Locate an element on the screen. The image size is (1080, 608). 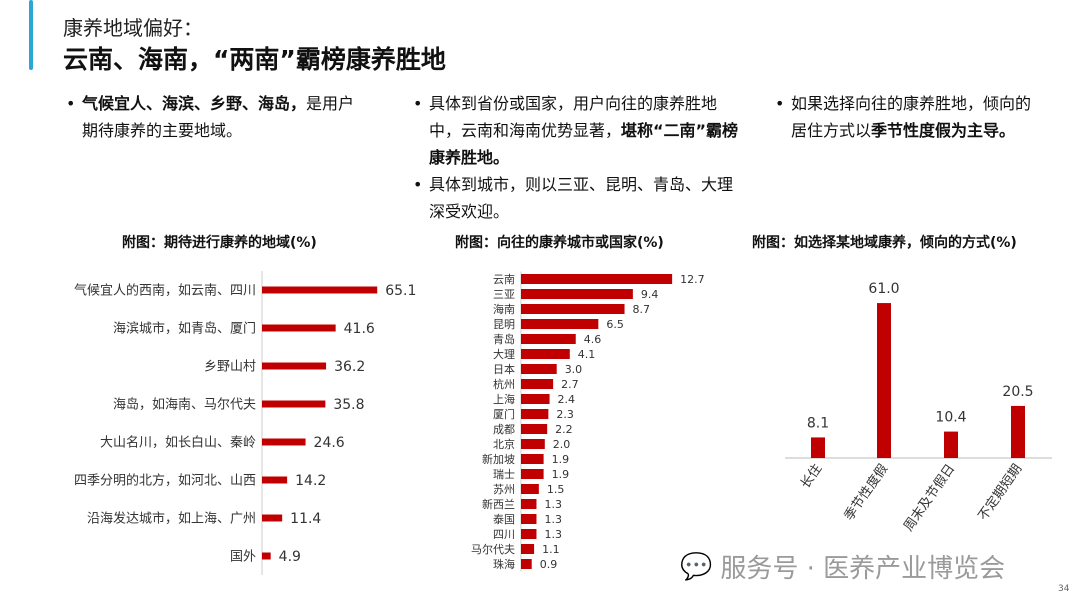
wechat-icon: 💬 is located at coordinates (696, 566).